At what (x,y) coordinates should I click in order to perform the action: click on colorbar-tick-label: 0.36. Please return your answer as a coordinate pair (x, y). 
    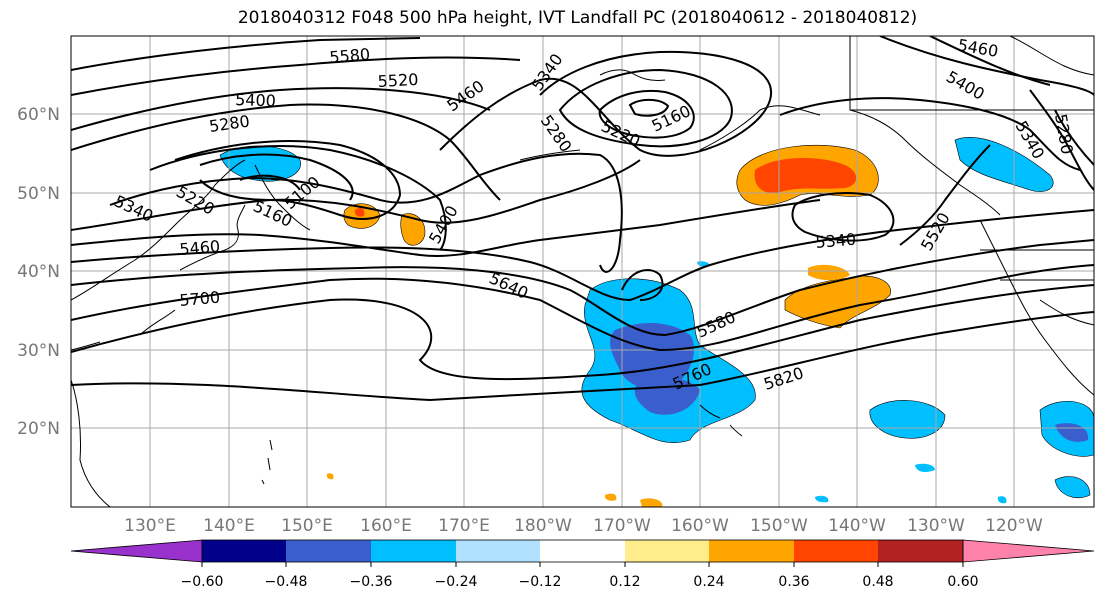
    Looking at the image, I should click on (793, 582).